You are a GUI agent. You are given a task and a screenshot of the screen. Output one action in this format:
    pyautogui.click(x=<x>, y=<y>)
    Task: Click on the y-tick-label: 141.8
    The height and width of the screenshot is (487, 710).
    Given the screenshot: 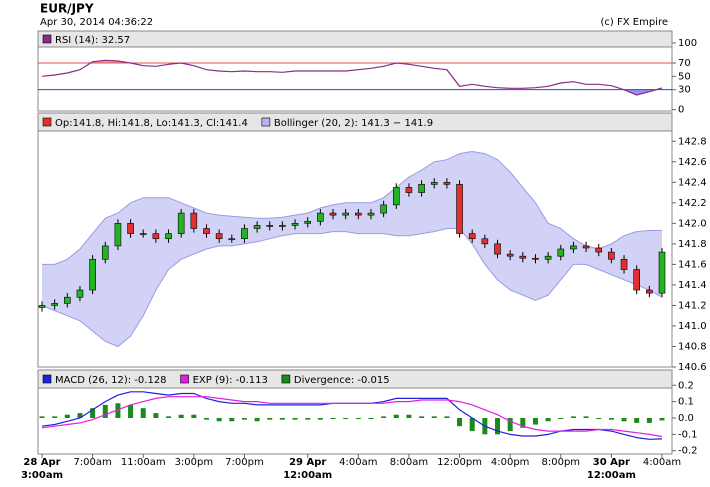 What is the action you would take?
    pyautogui.click(x=692, y=244)
    